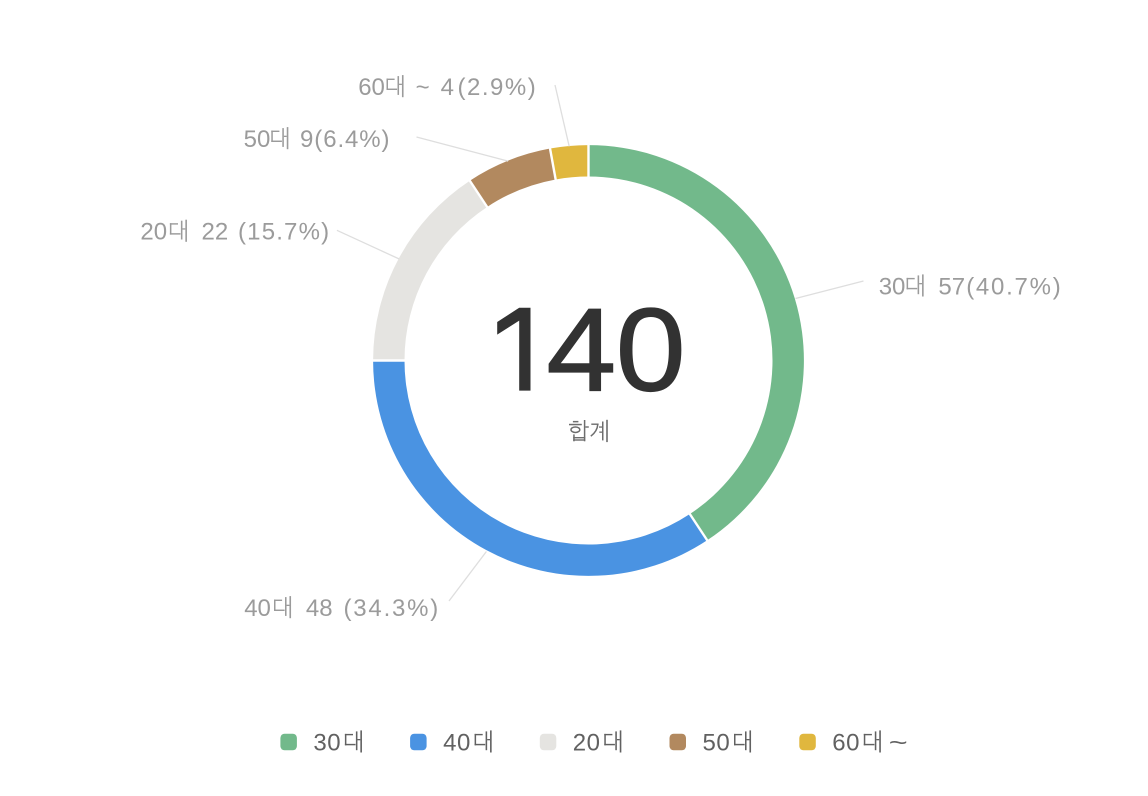 This screenshot has width=1148, height=796. I want to click on svg-text: (34.3%), so click(391, 608).